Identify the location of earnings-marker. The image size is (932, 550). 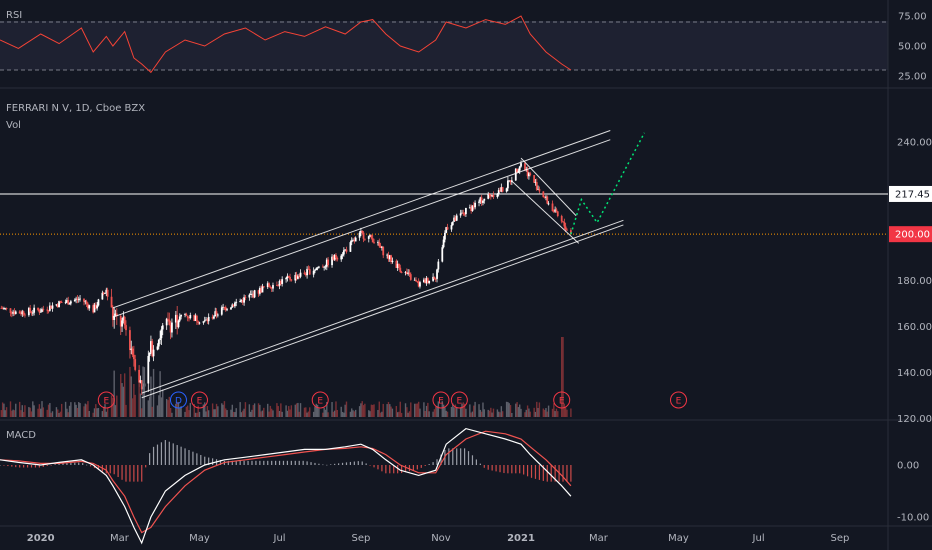
(459, 400).